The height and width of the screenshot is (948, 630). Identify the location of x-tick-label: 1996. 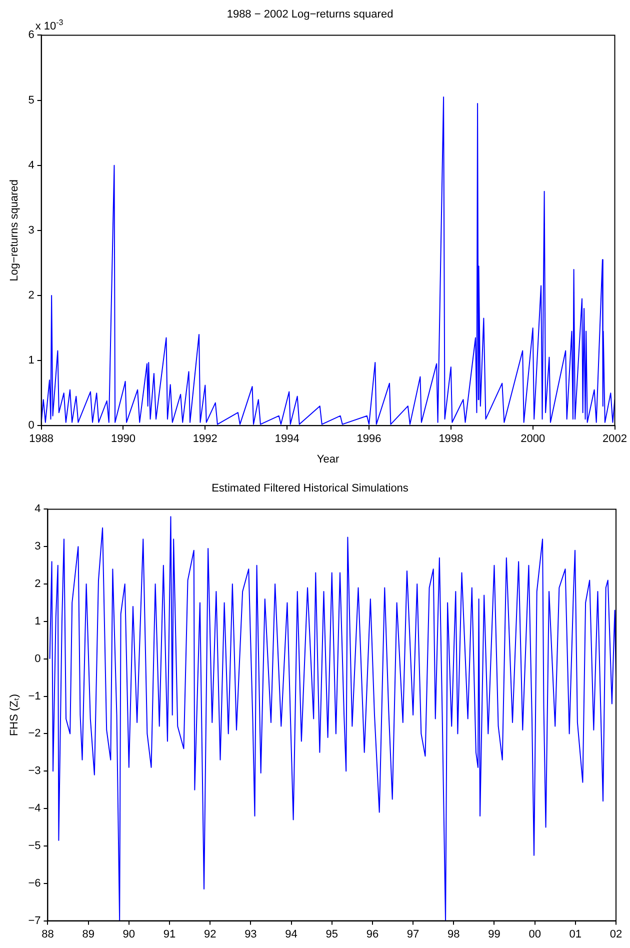
(369, 439).